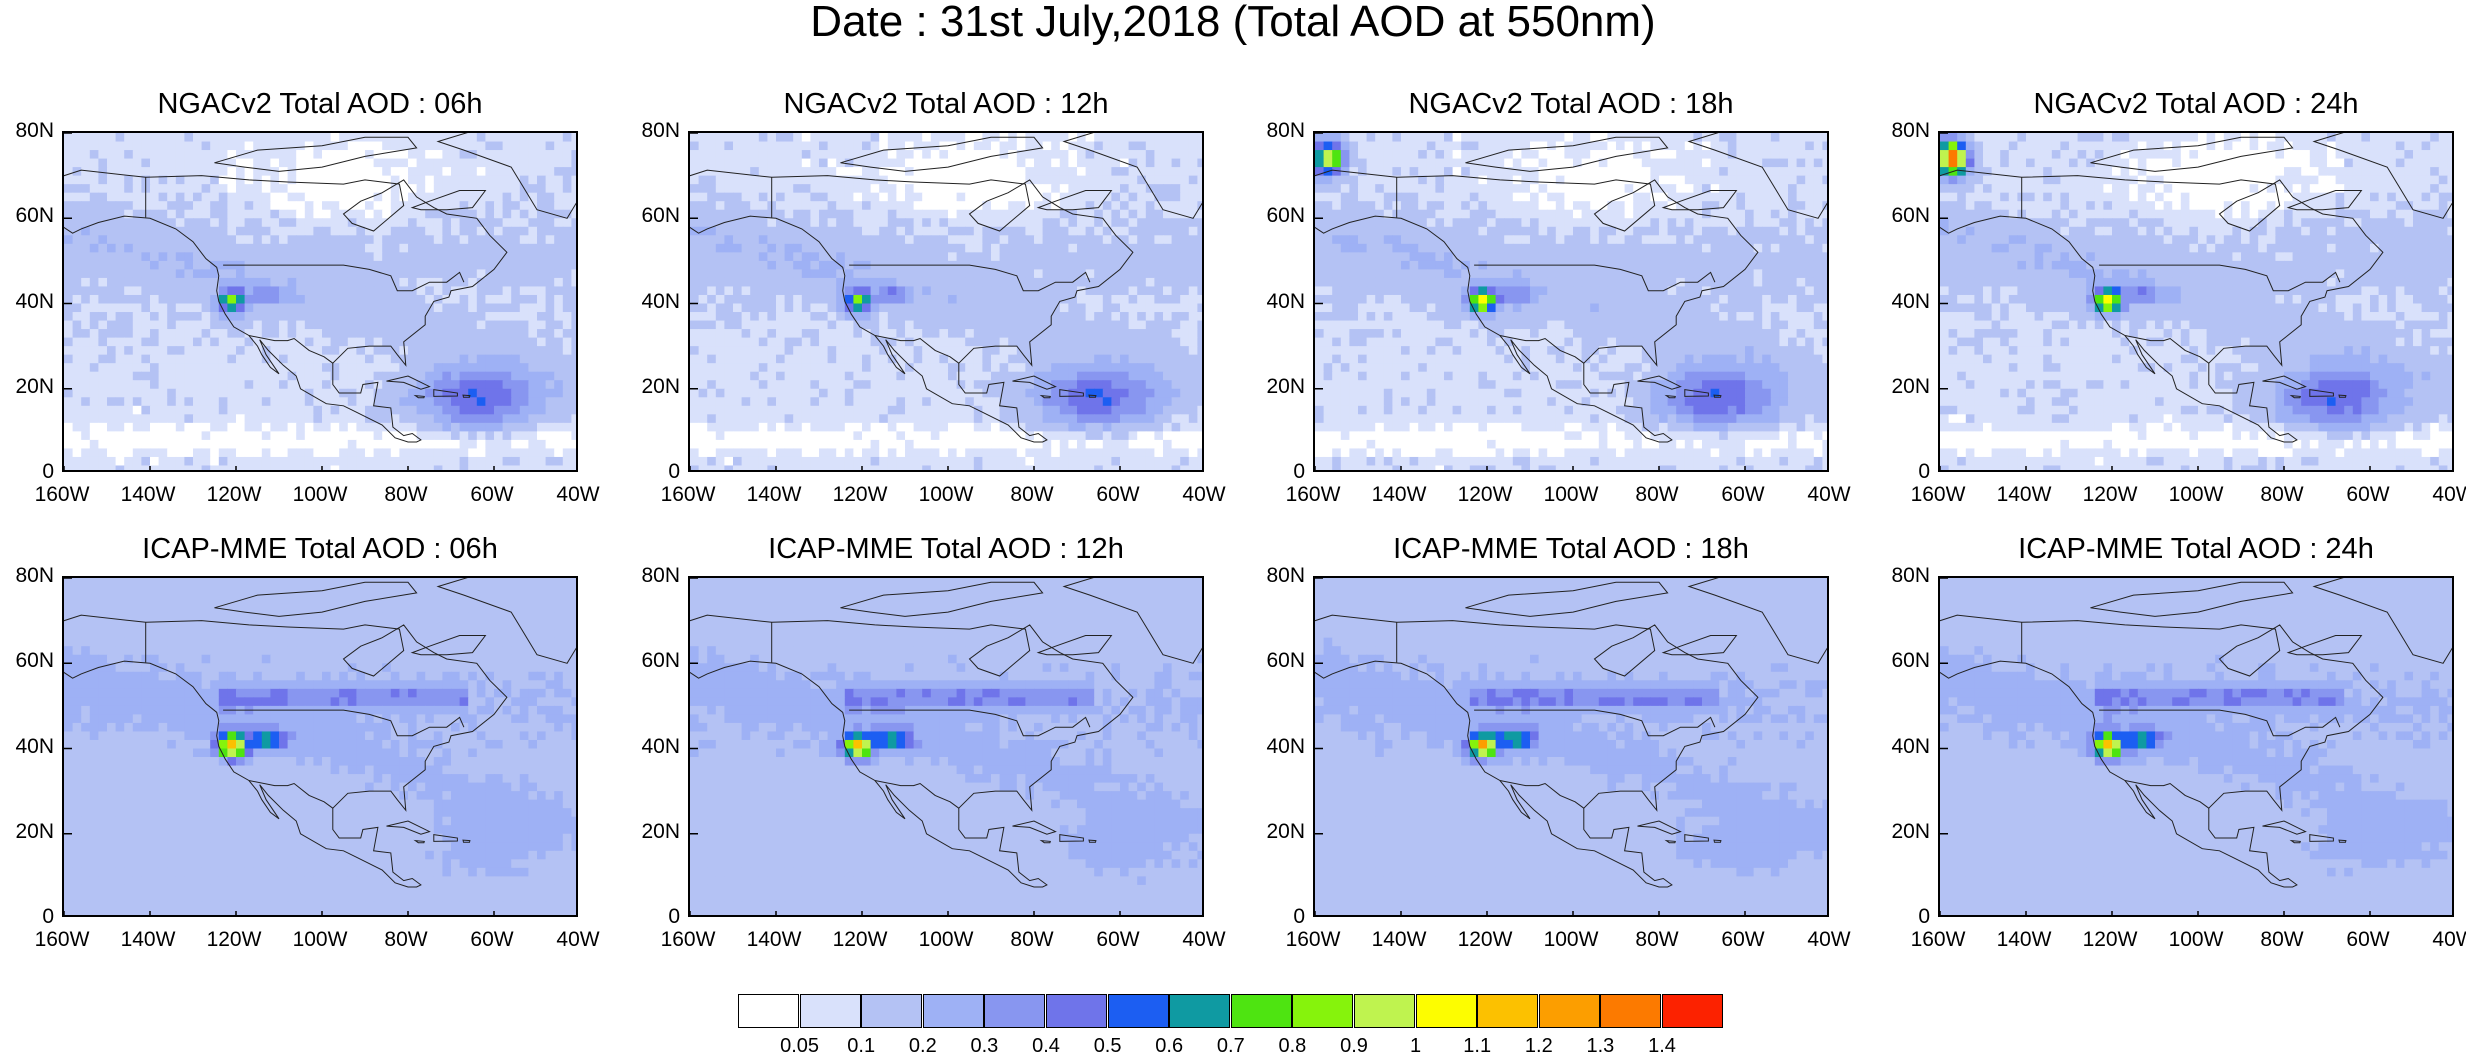 Image resolution: width=2466 pixels, height=1057 pixels. What do you see at coordinates (1046, 1046) in the screenshot?
I see `colorbar-level-label: 0.4` at bounding box center [1046, 1046].